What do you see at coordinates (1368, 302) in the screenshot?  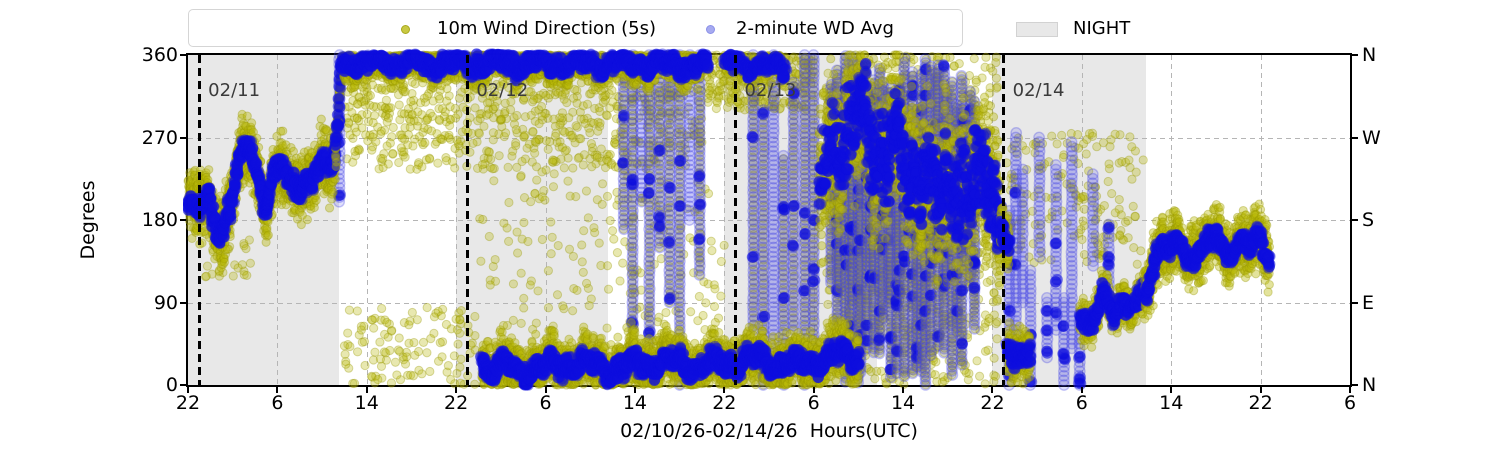 I see `compass-label: E` at bounding box center [1368, 302].